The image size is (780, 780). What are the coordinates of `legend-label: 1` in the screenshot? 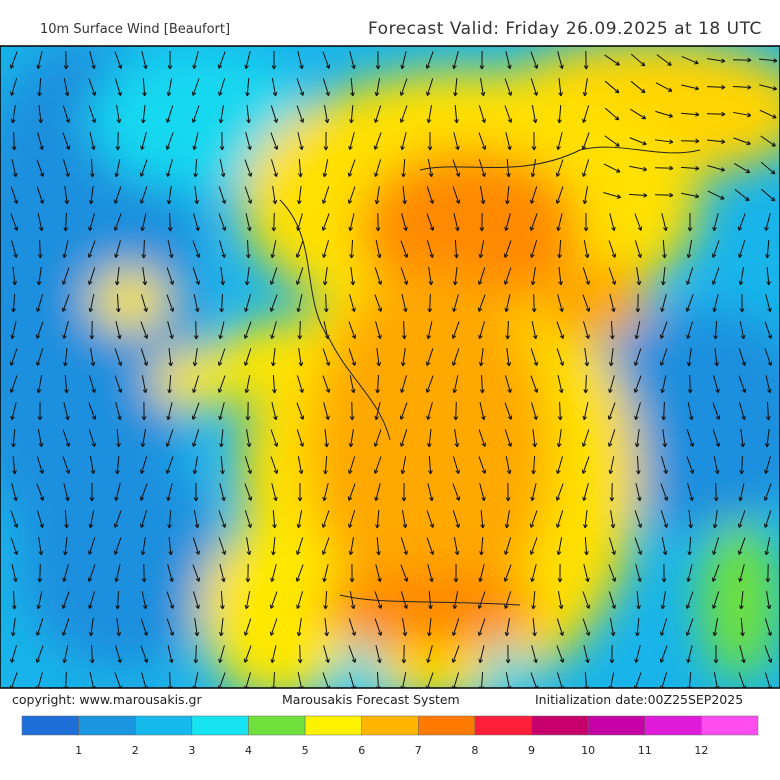 It's located at (78, 750).